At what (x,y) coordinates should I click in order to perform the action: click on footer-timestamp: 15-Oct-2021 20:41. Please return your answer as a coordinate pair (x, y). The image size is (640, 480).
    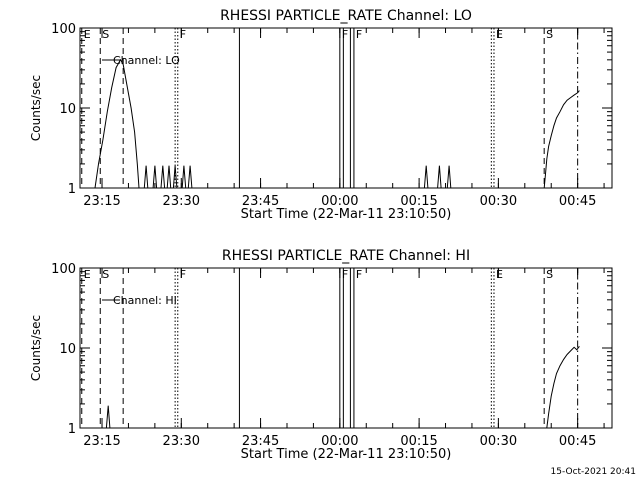
    Looking at the image, I should click on (593, 472).